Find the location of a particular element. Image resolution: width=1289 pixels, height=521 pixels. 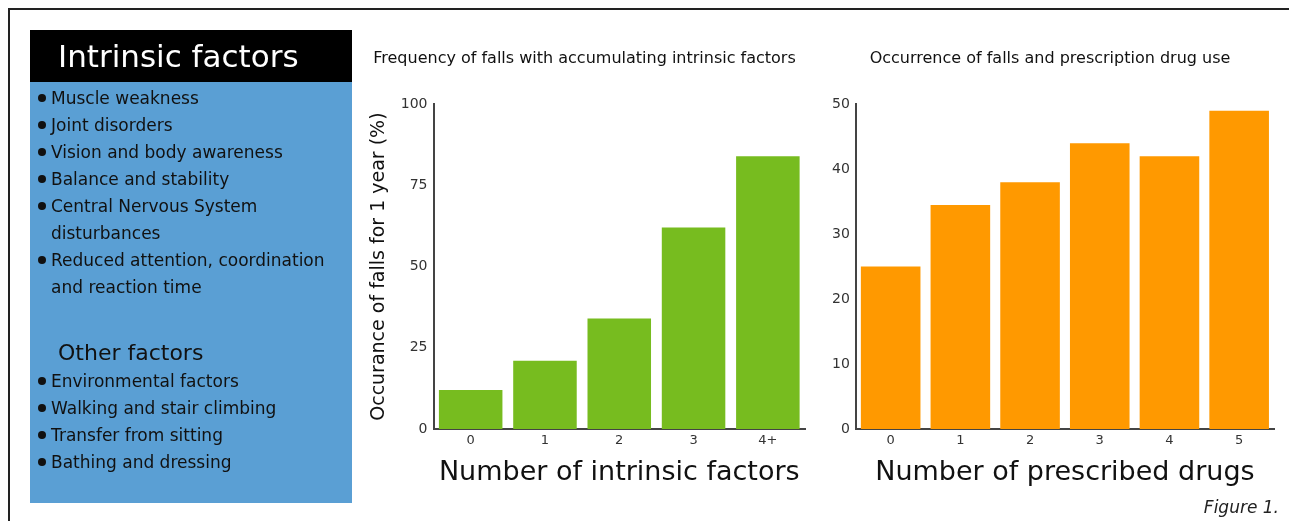

text: Transfer from sitting is located at coordinates (137, 435).